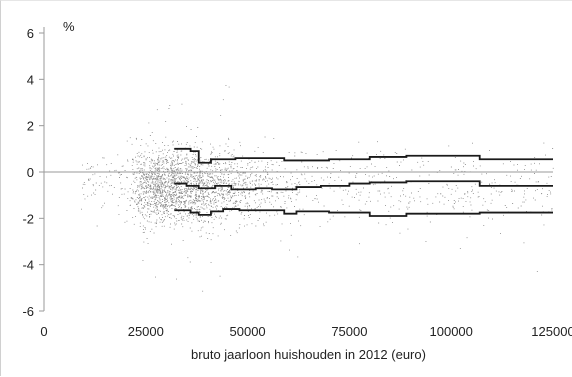  What do you see at coordinates (69, 26) in the screenshot?
I see `y-unit-label: %` at bounding box center [69, 26].